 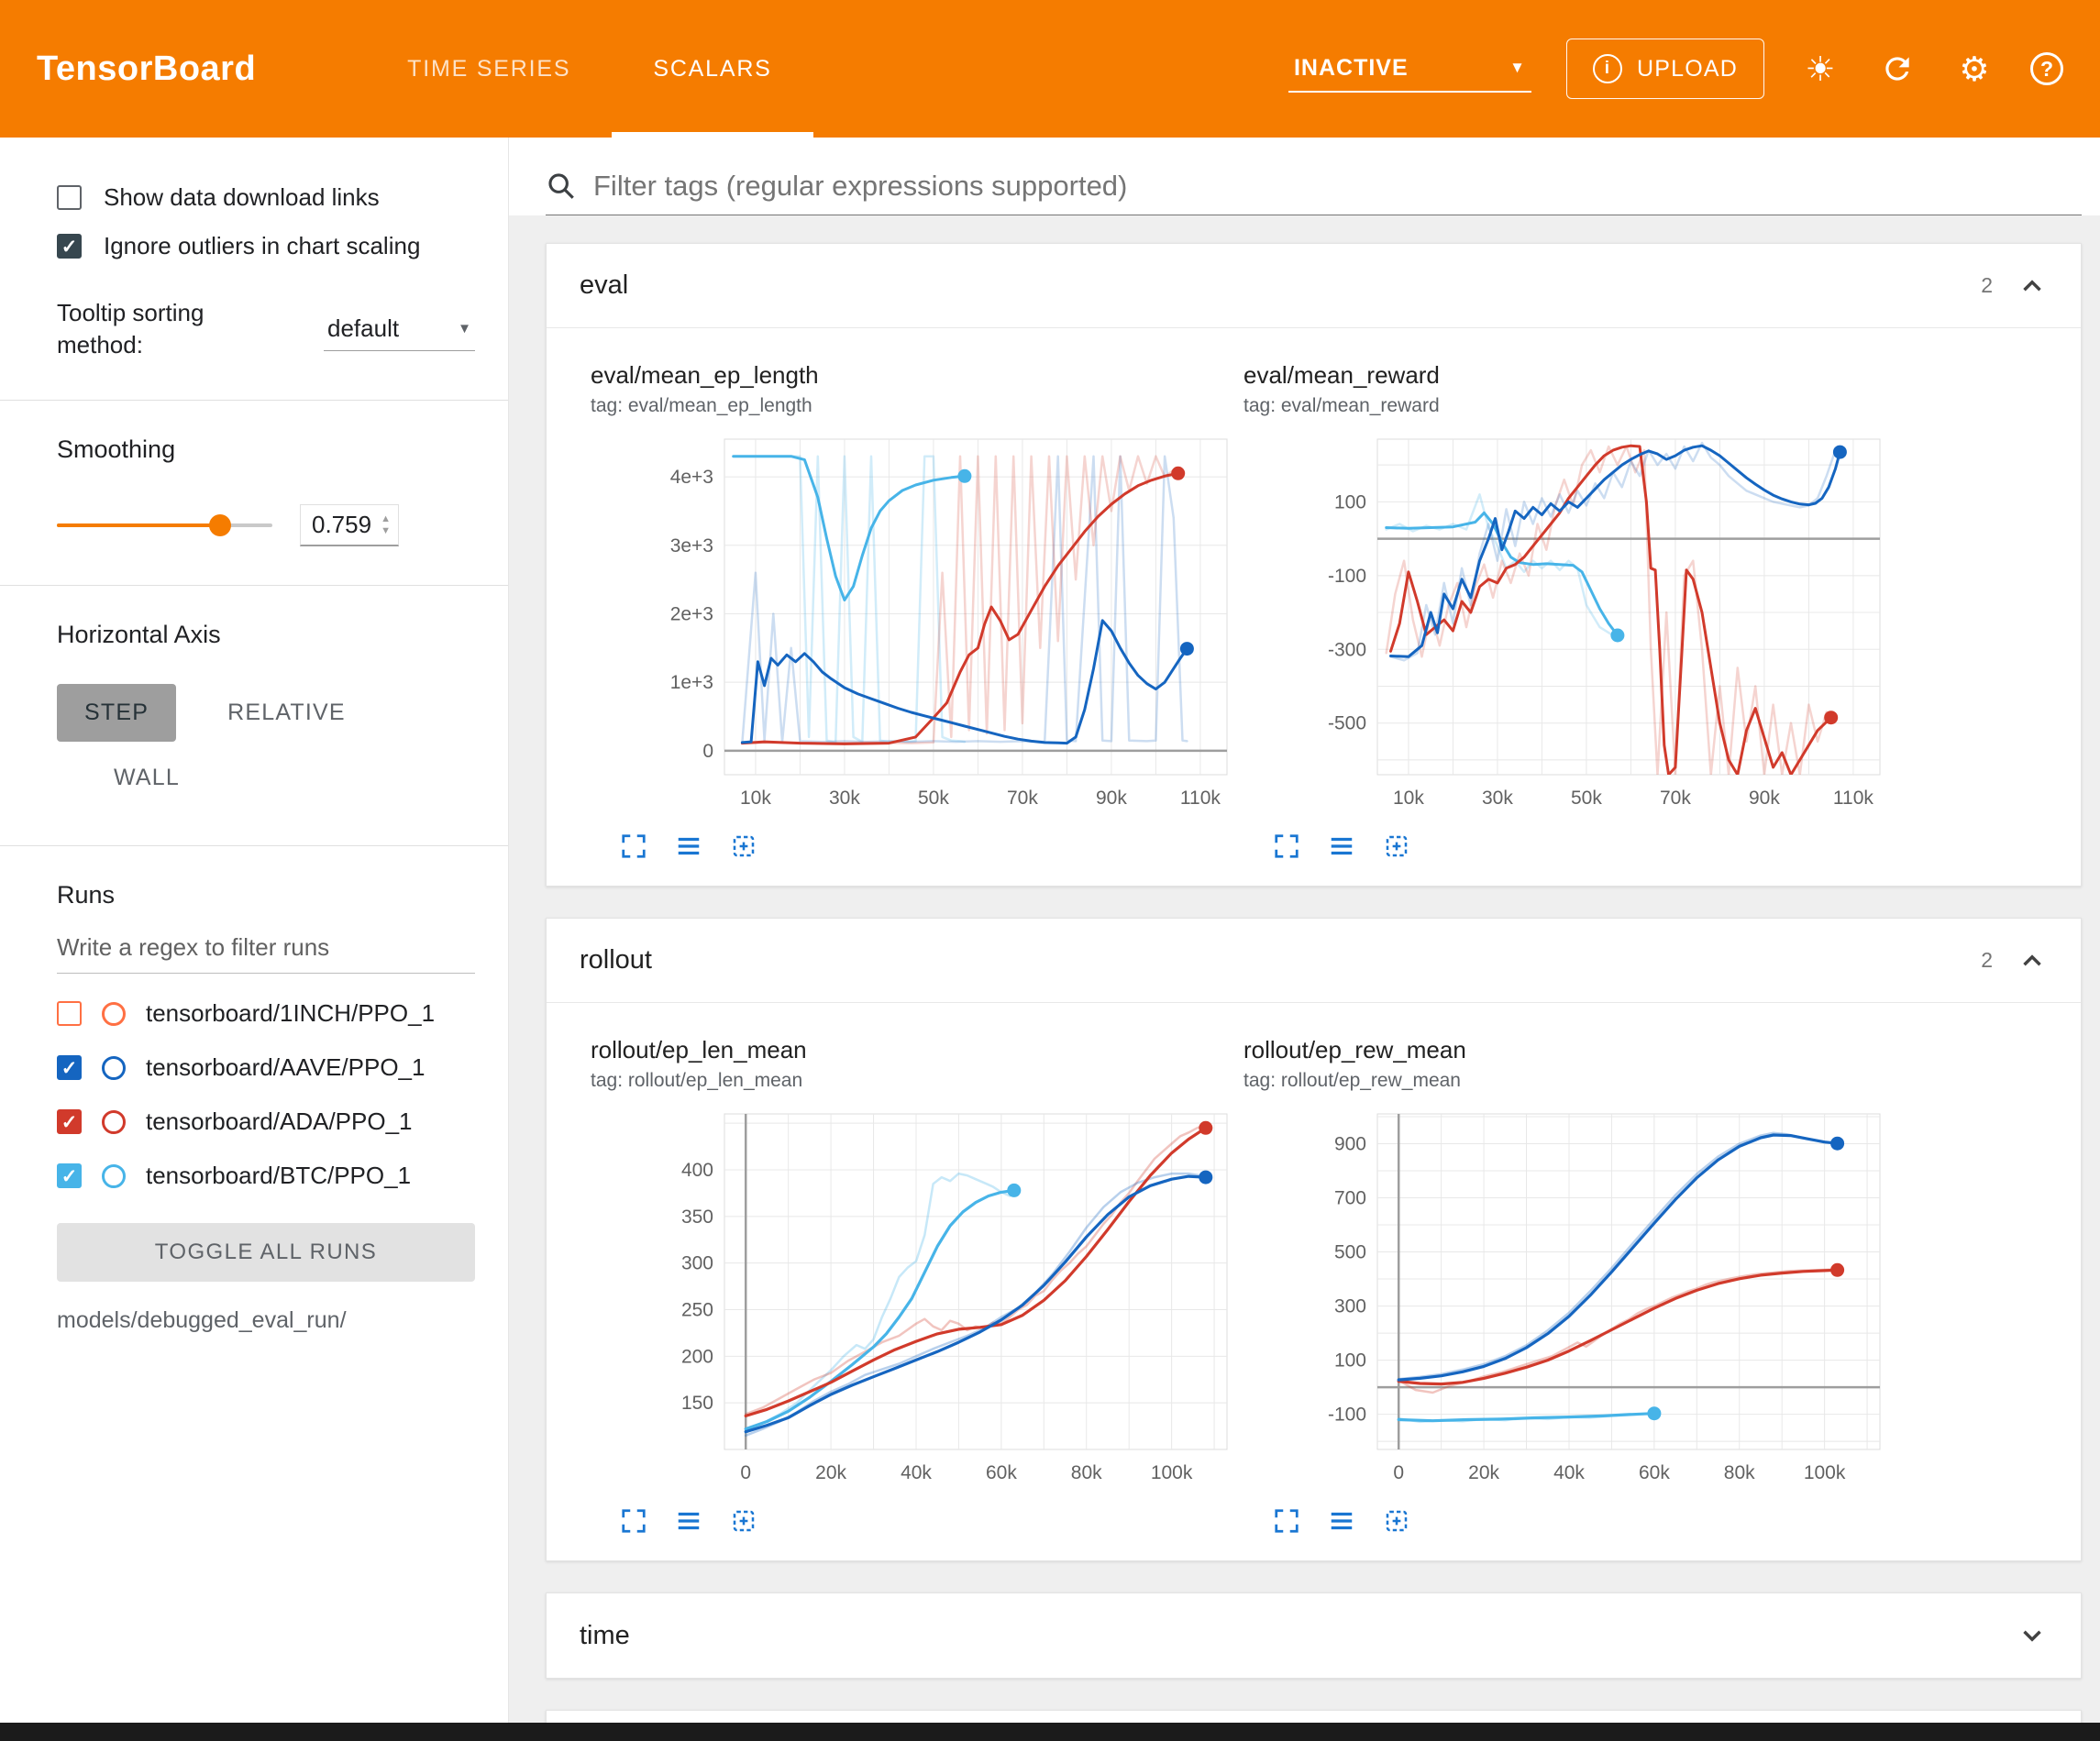 What do you see at coordinates (286, 713) in the screenshot?
I see `axis-relative-button: RELATIVE` at bounding box center [286, 713].